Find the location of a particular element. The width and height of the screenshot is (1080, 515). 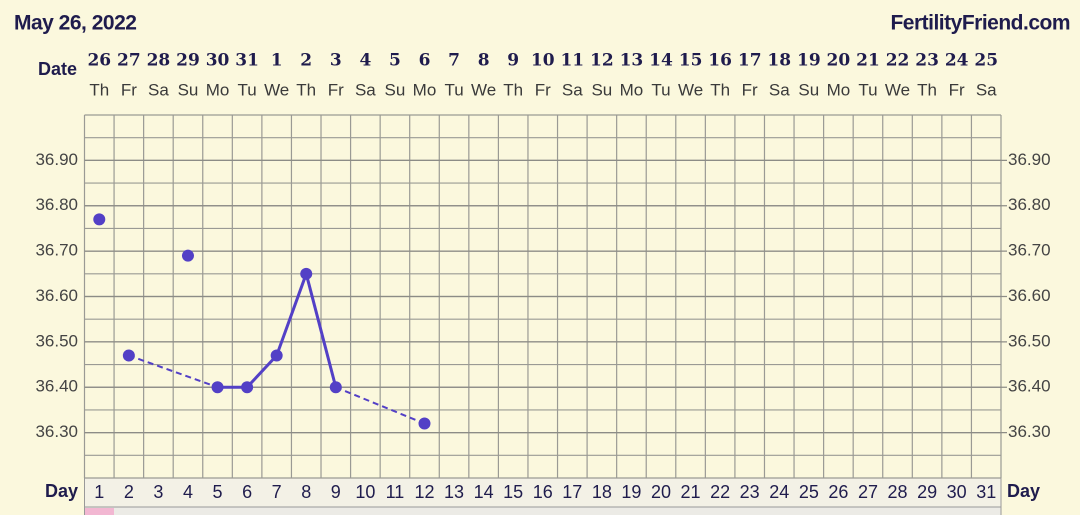

y-tick-label-right: 36.60 is located at coordinates (1029, 295).